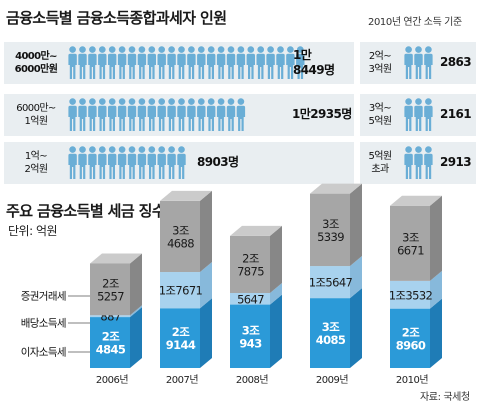 This screenshot has height=403, width=480. Describe the element at coordinates (250, 299) in the screenshot. I see `bar-value-label: 5647` at that location.